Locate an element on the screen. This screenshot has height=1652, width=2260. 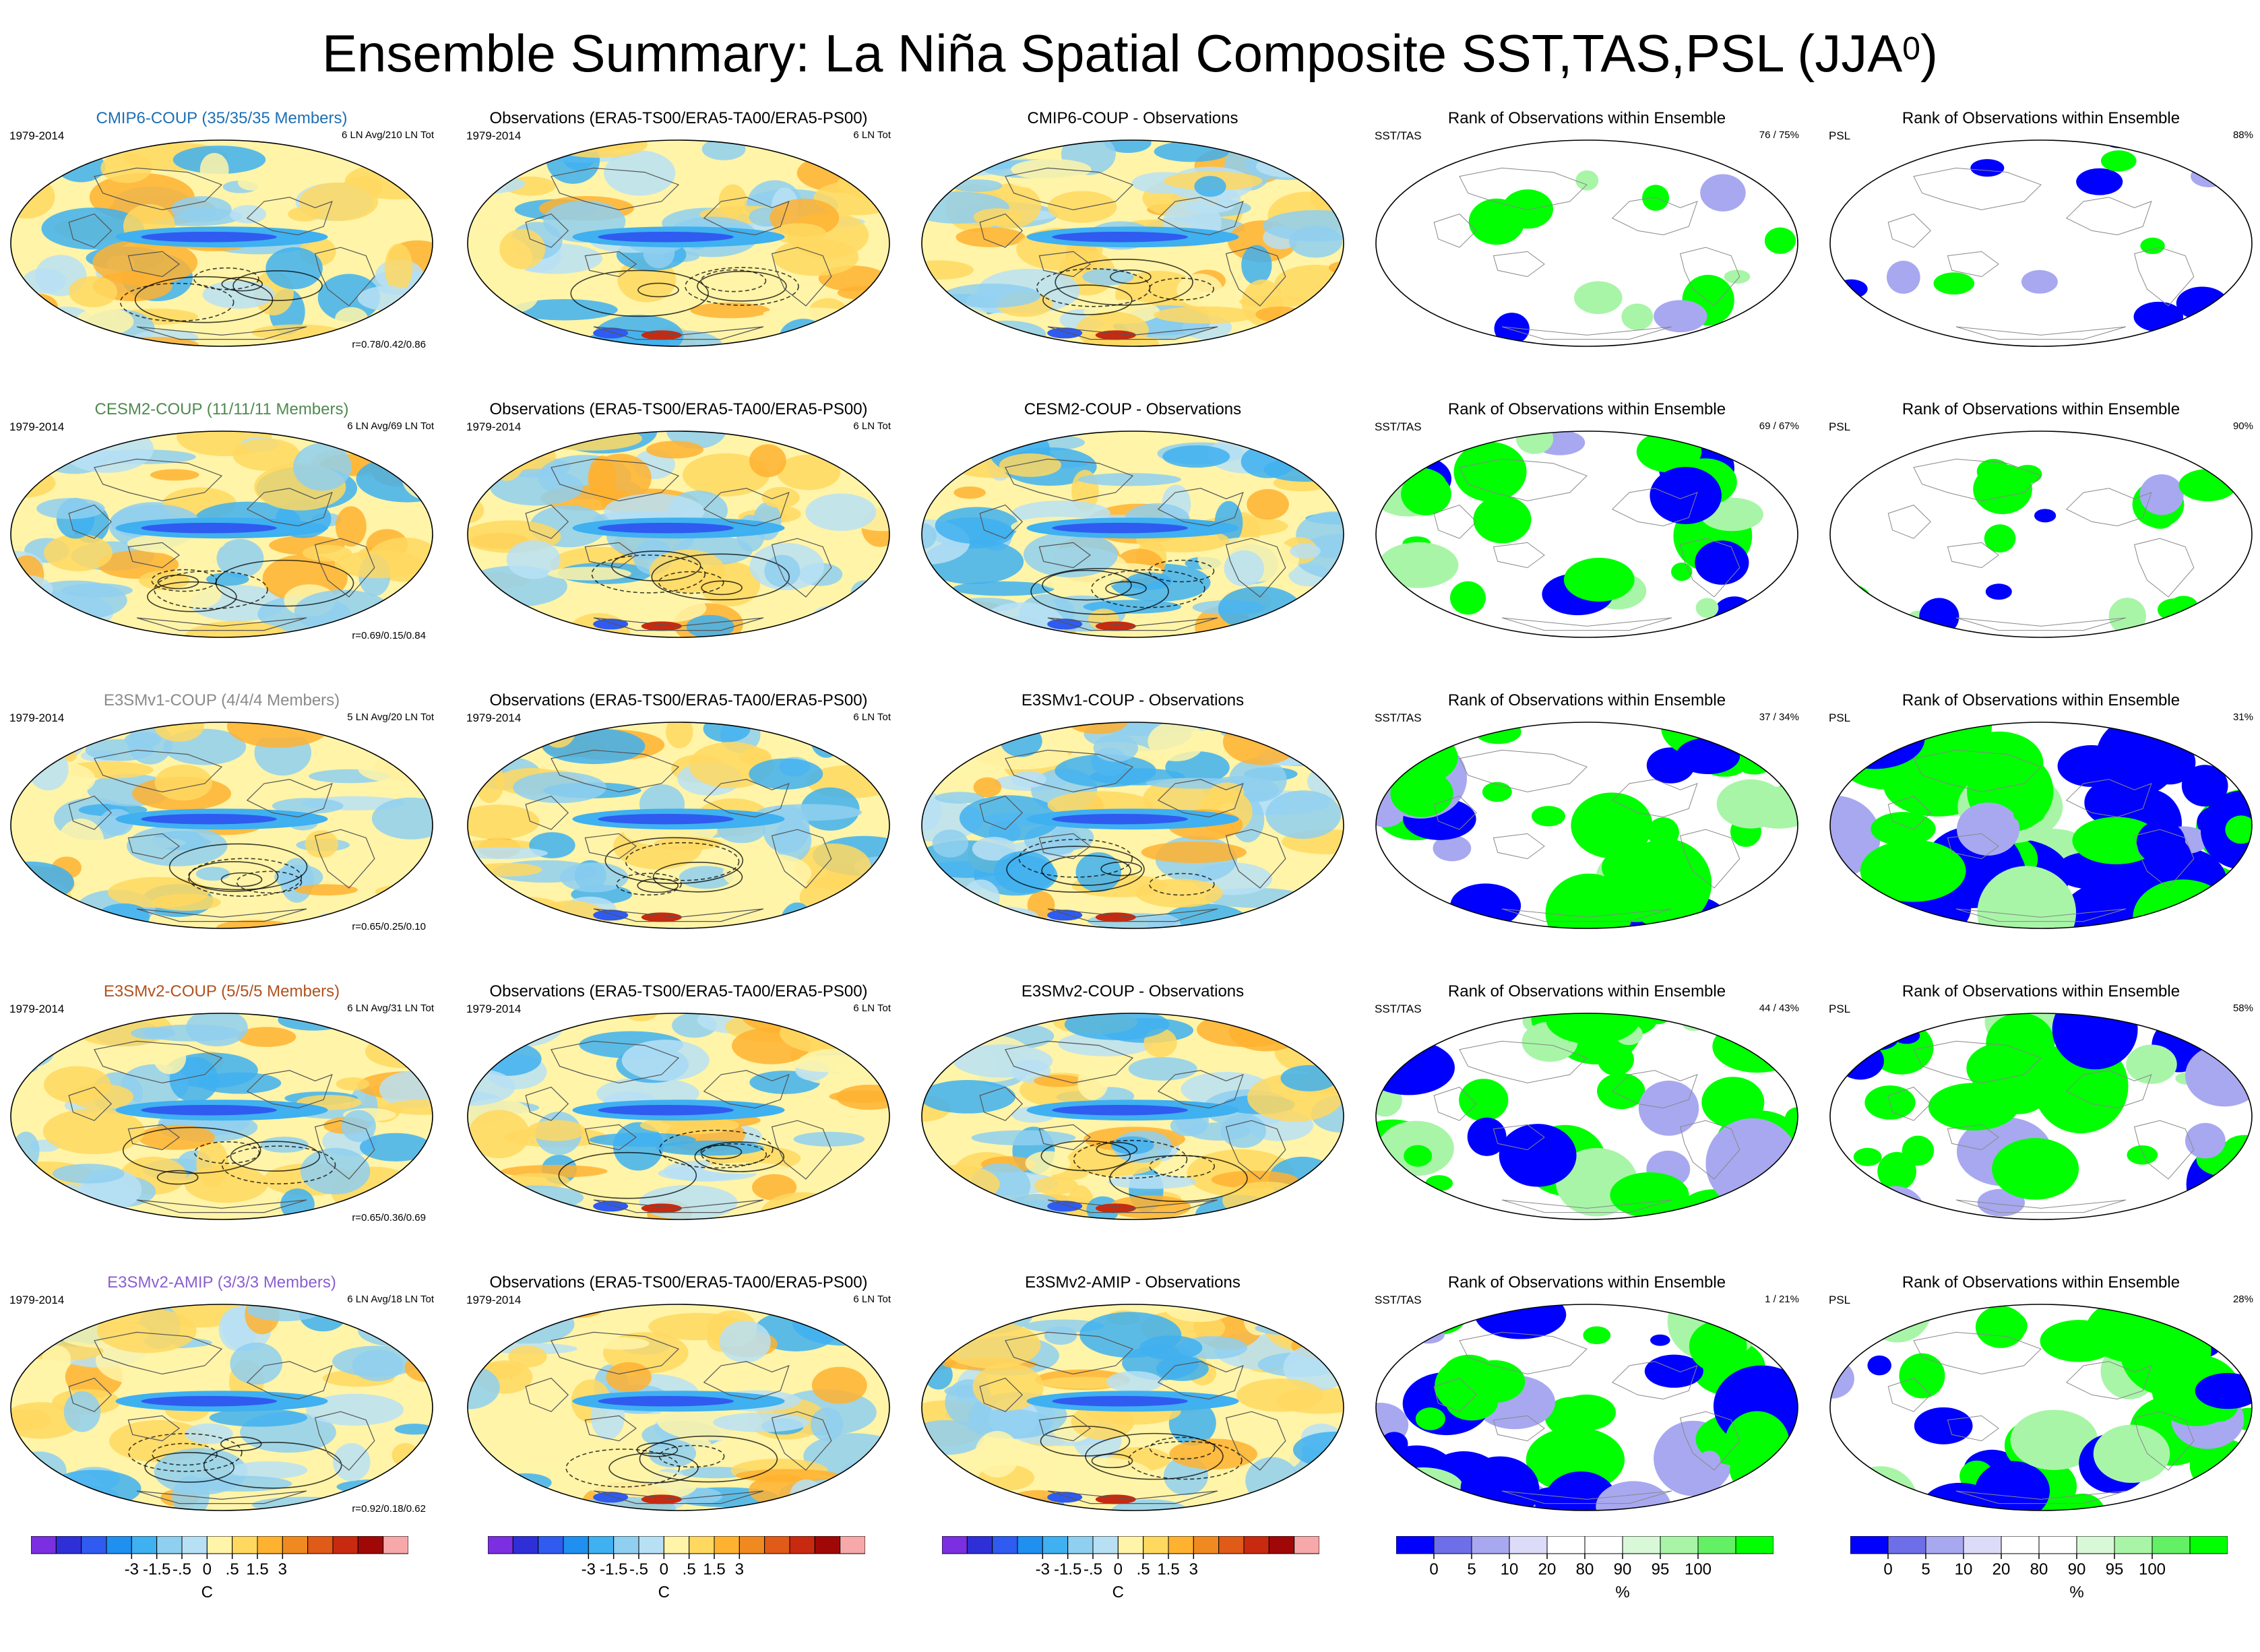
panel-title: CESM2-COUP (11/11/11 Members) is located at coordinates (221, 409).